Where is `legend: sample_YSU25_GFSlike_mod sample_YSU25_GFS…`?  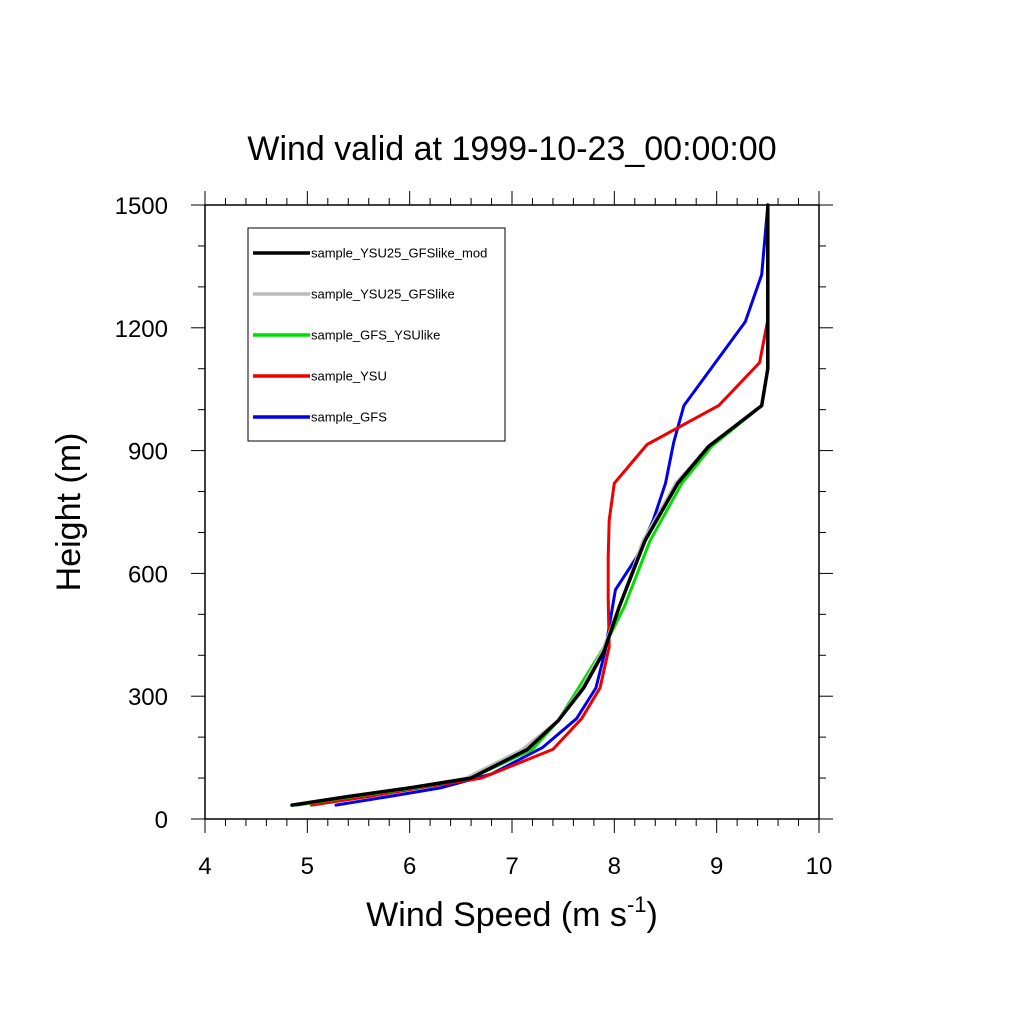
legend: sample_YSU25_GFSlike_mod sample_YSU25_GFS… is located at coordinates (376, 334).